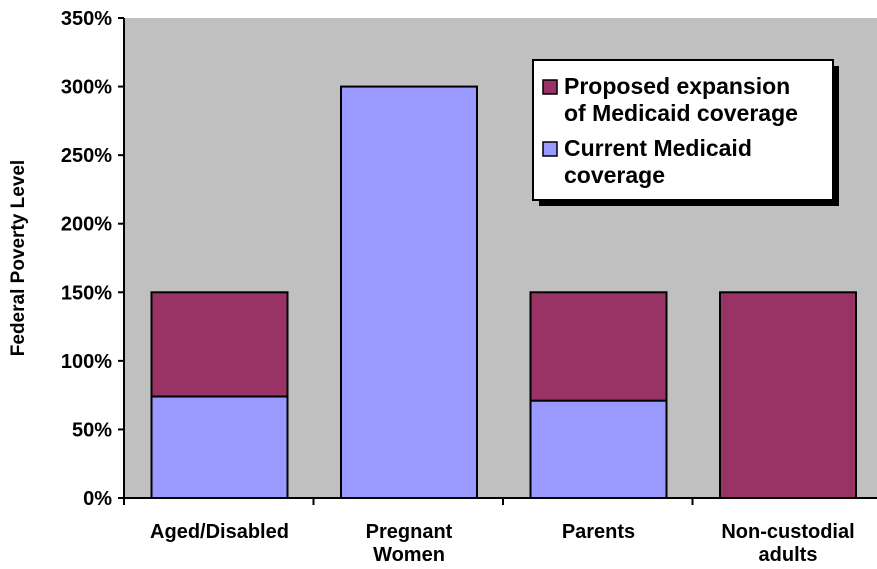 The image size is (877, 569). What do you see at coordinates (92, 430) in the screenshot?
I see `y-tick-label: 50%` at bounding box center [92, 430].